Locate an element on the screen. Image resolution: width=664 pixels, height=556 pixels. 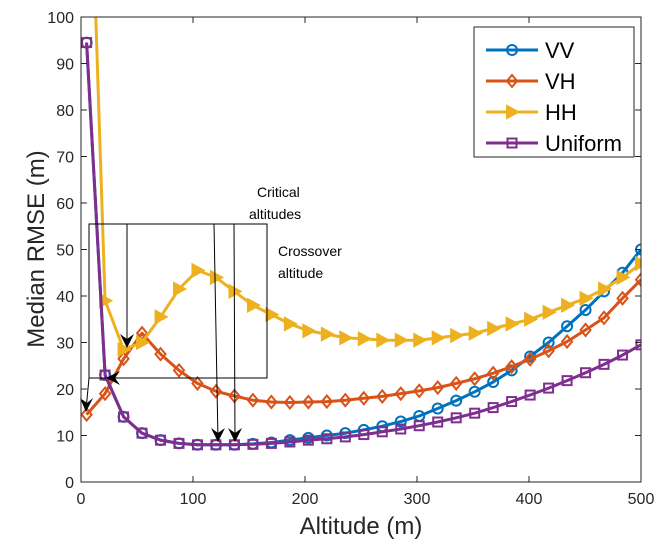
legend: VV VH HH Uniform is located at coordinates (554, 92).